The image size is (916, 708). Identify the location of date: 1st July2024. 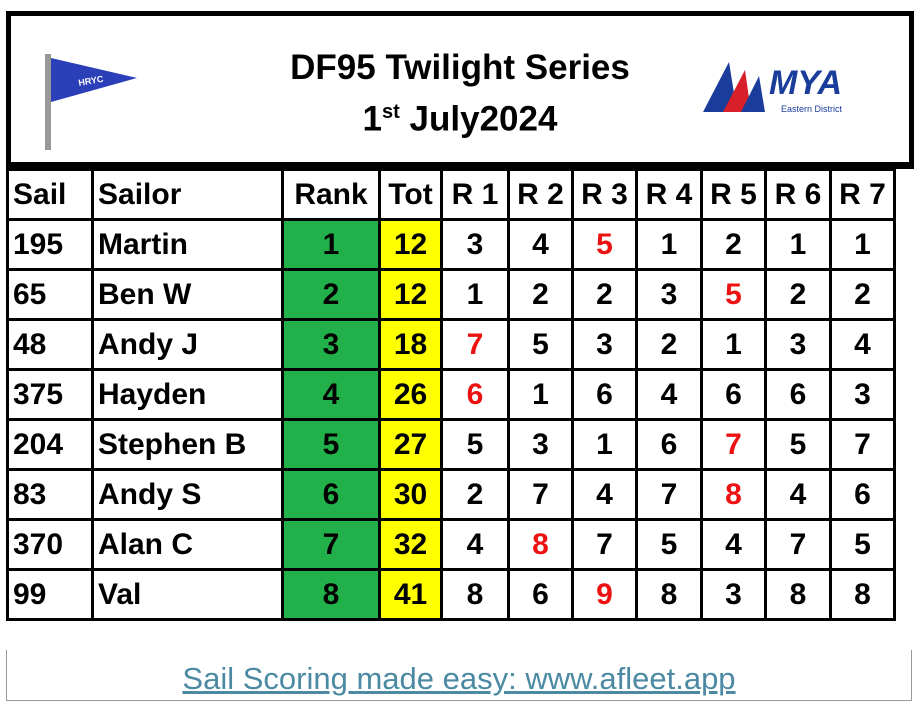
(460, 116).